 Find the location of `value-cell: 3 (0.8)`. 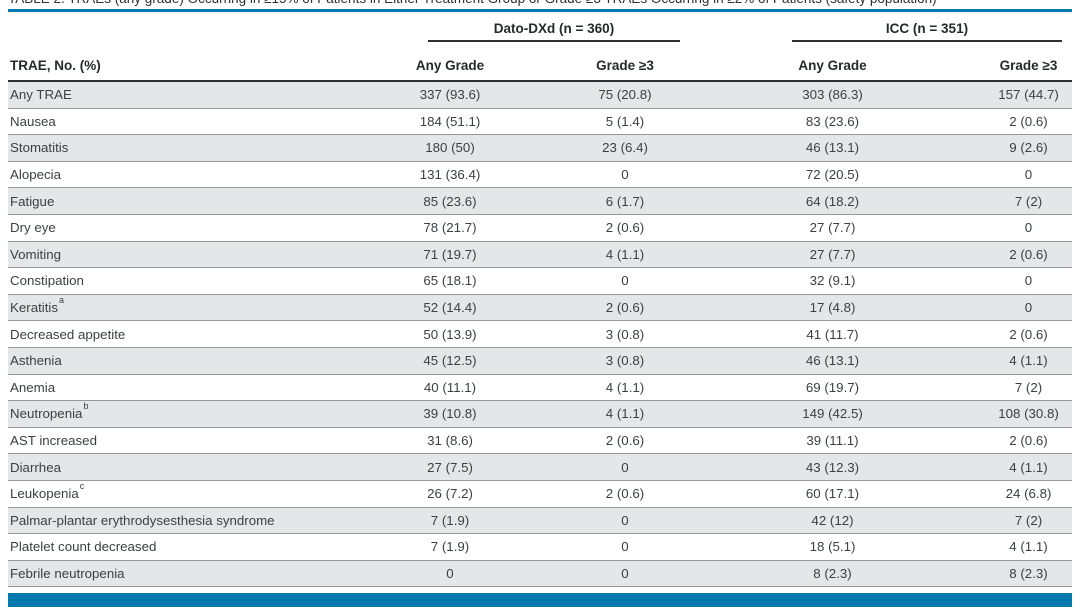

value-cell: 3 (0.8) is located at coordinates (625, 334).